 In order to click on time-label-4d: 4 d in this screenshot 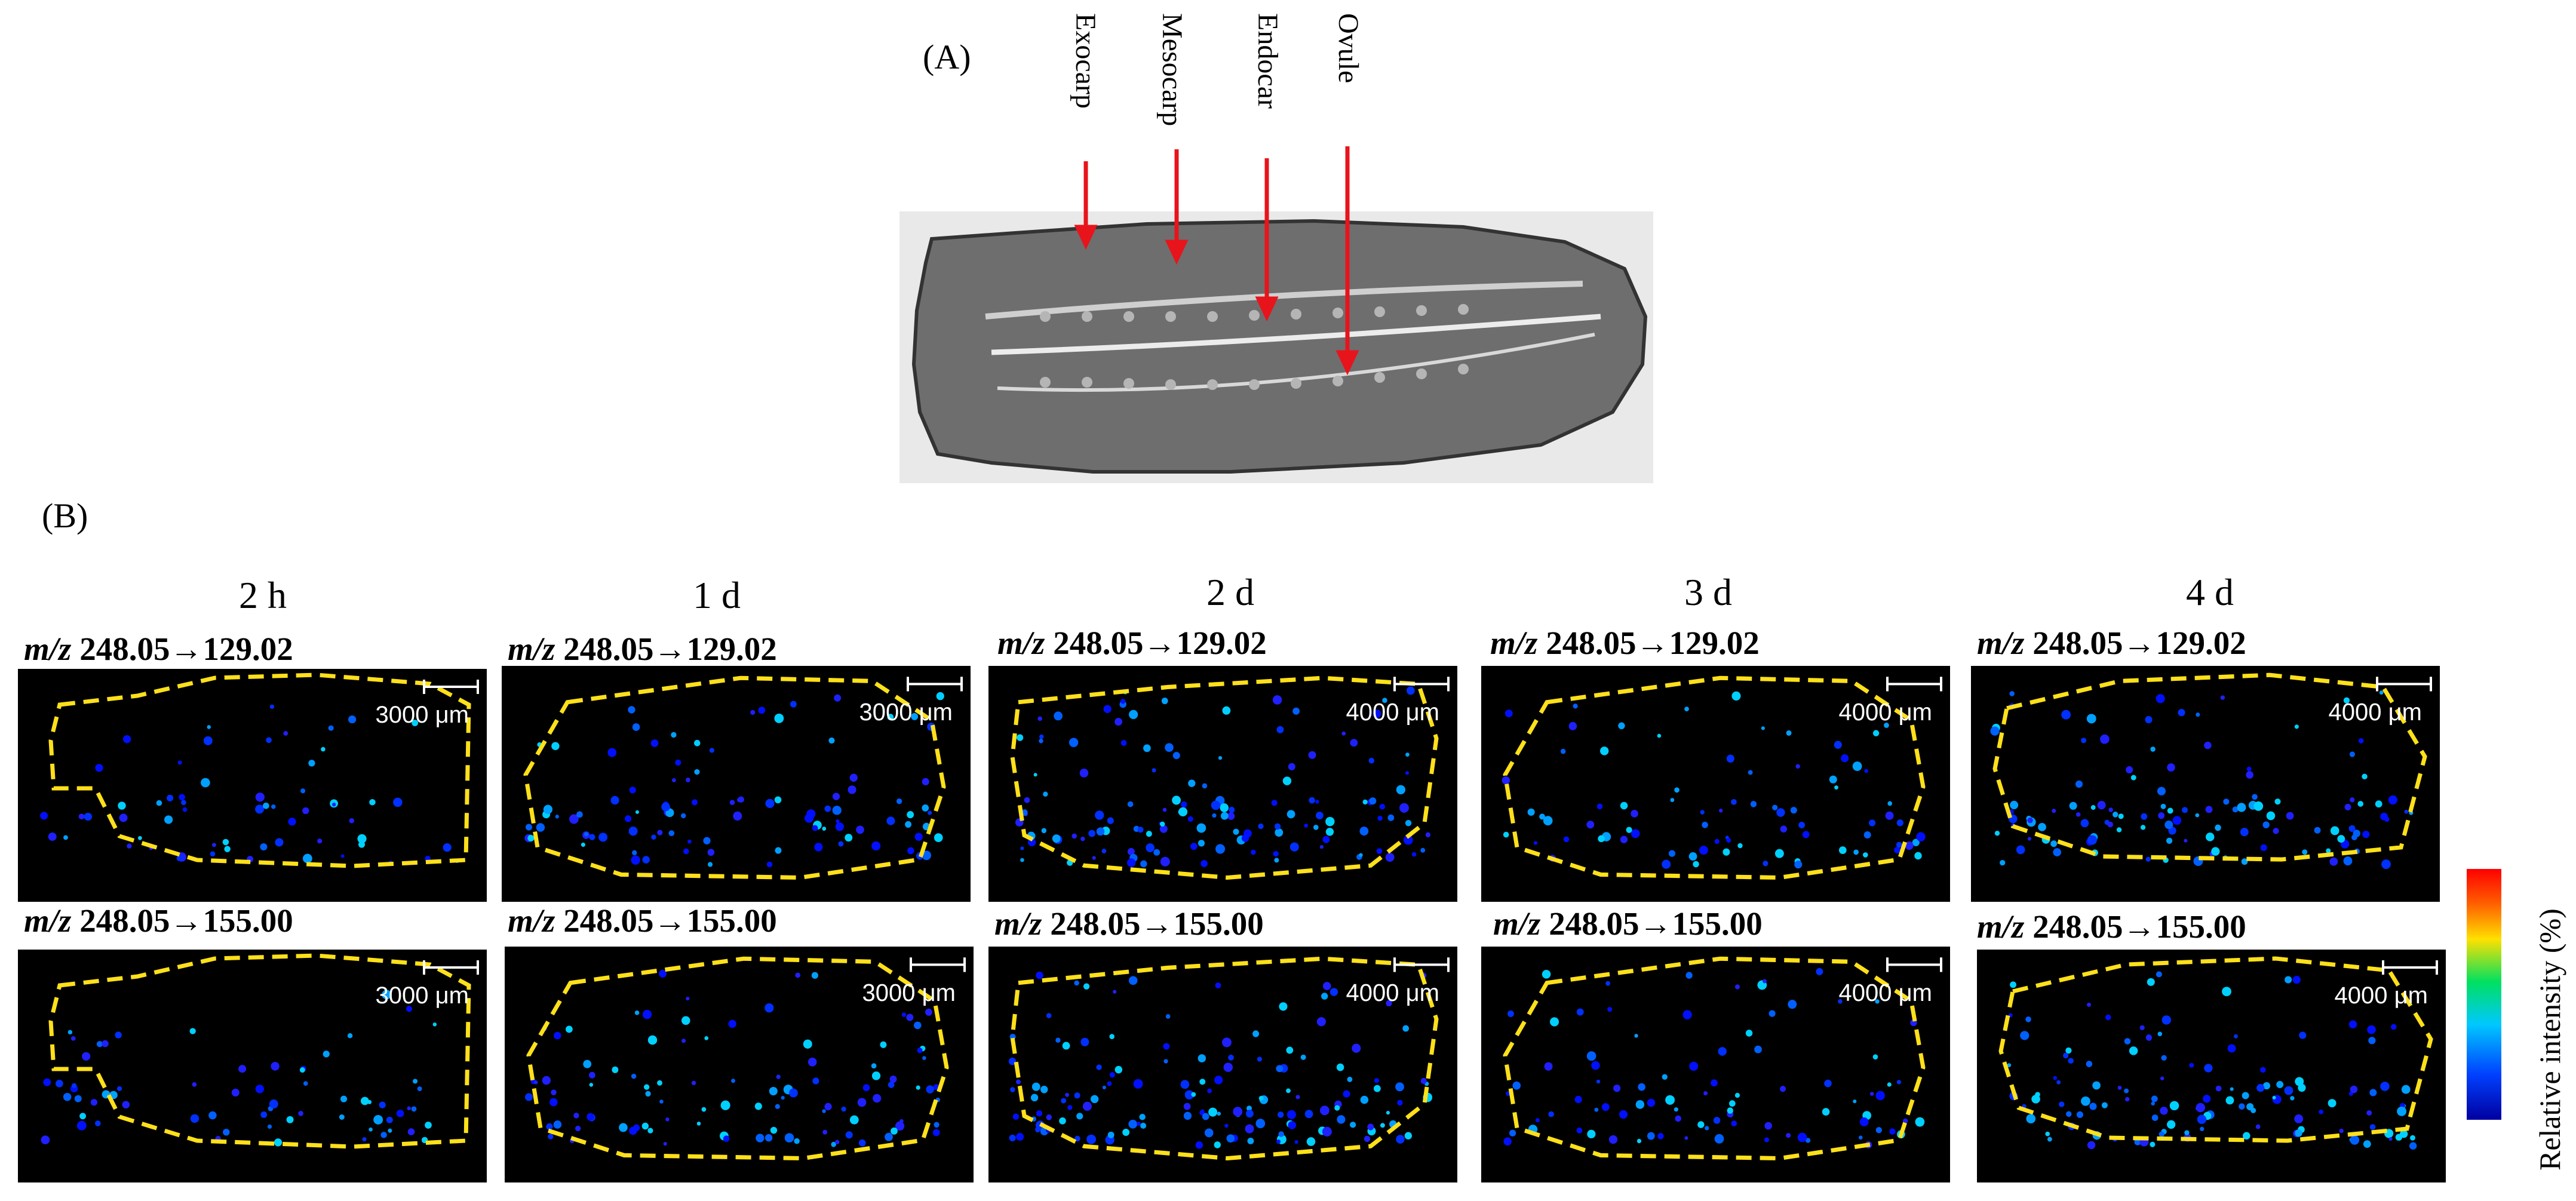, I will do `click(2210, 592)`.